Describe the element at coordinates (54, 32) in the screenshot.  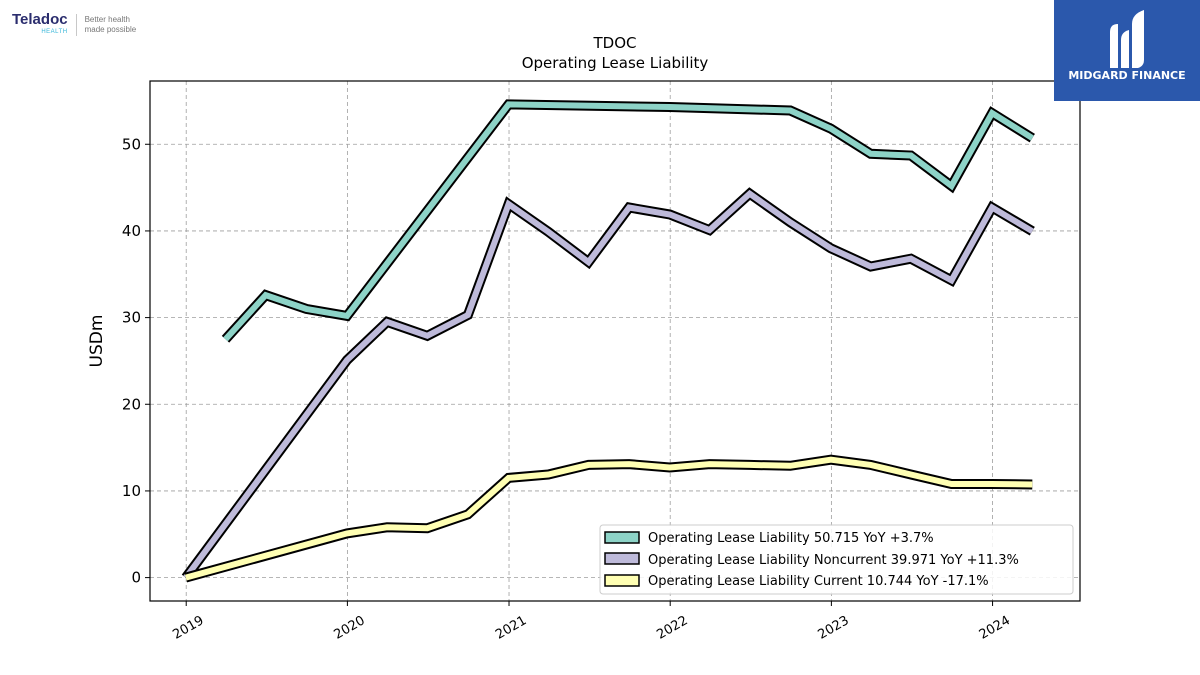
I see `teladoc-health-label: HEALTH` at that location.